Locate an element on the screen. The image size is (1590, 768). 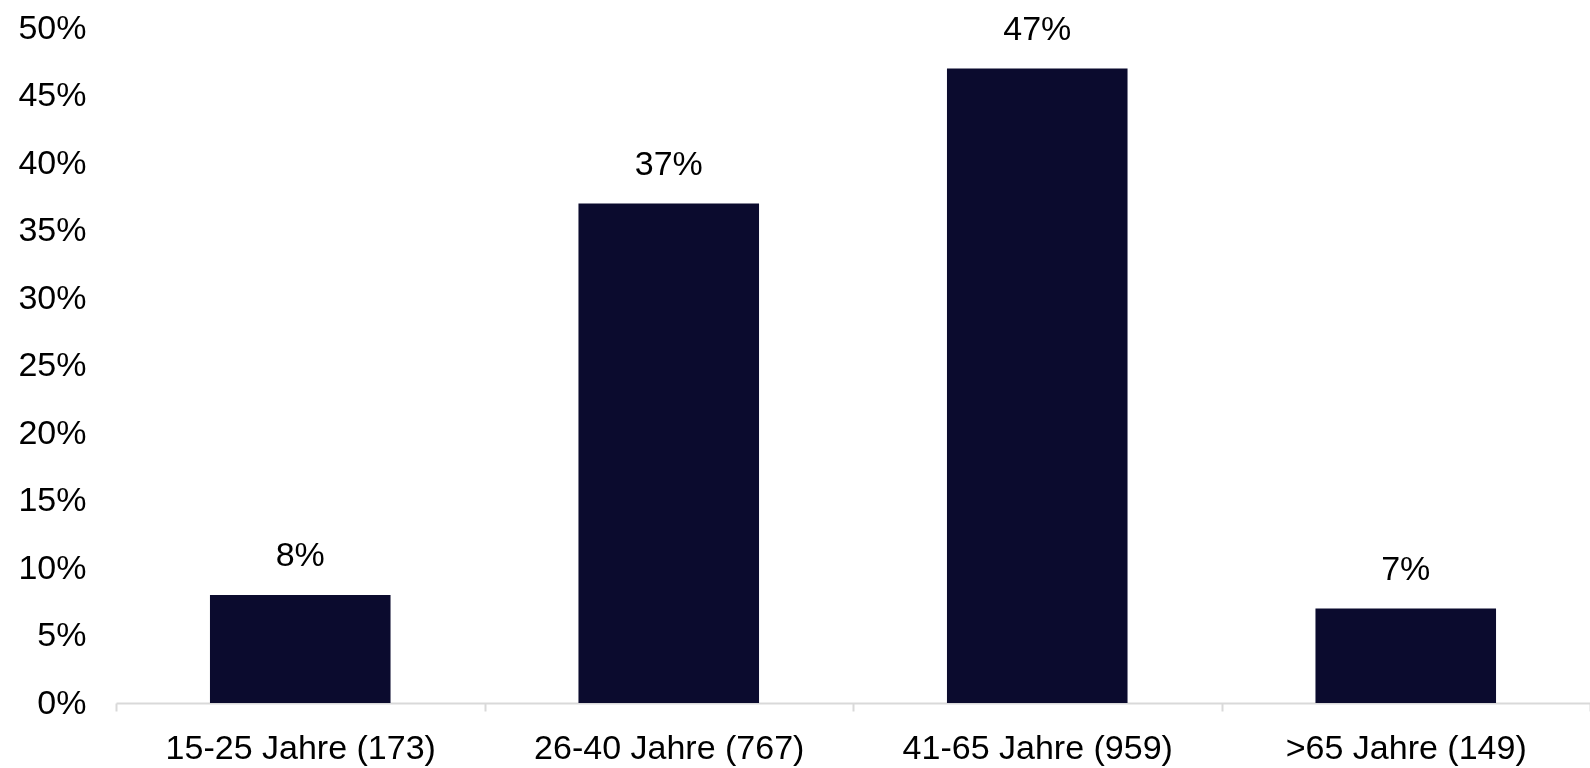
y-tick-label: 15% is located at coordinates (52, 499).